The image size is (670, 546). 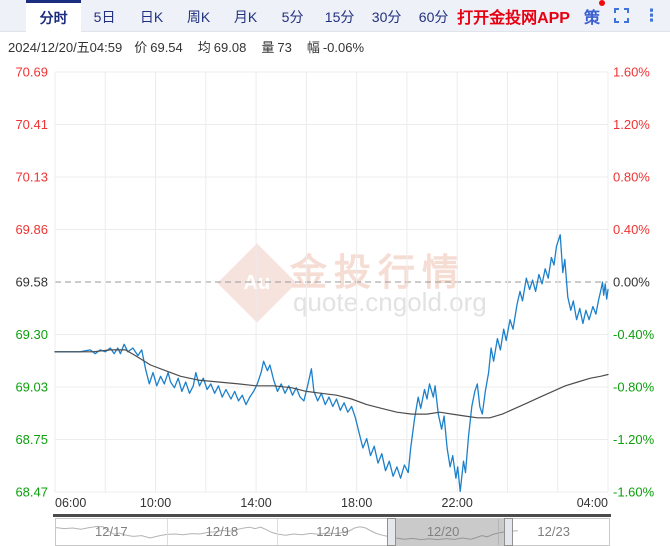 I want to click on y-axis-price-label: 69.30, so click(x=31, y=334).